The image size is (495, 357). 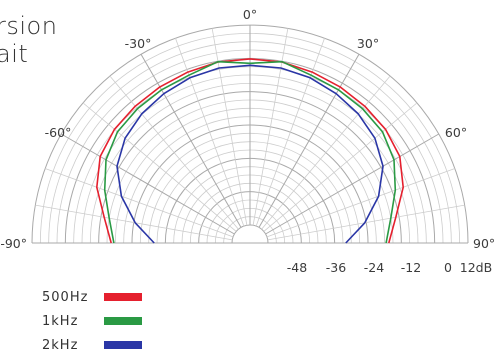 I want to click on legend: 500Hz 1kHz 2kHz, so click(x=92, y=321).